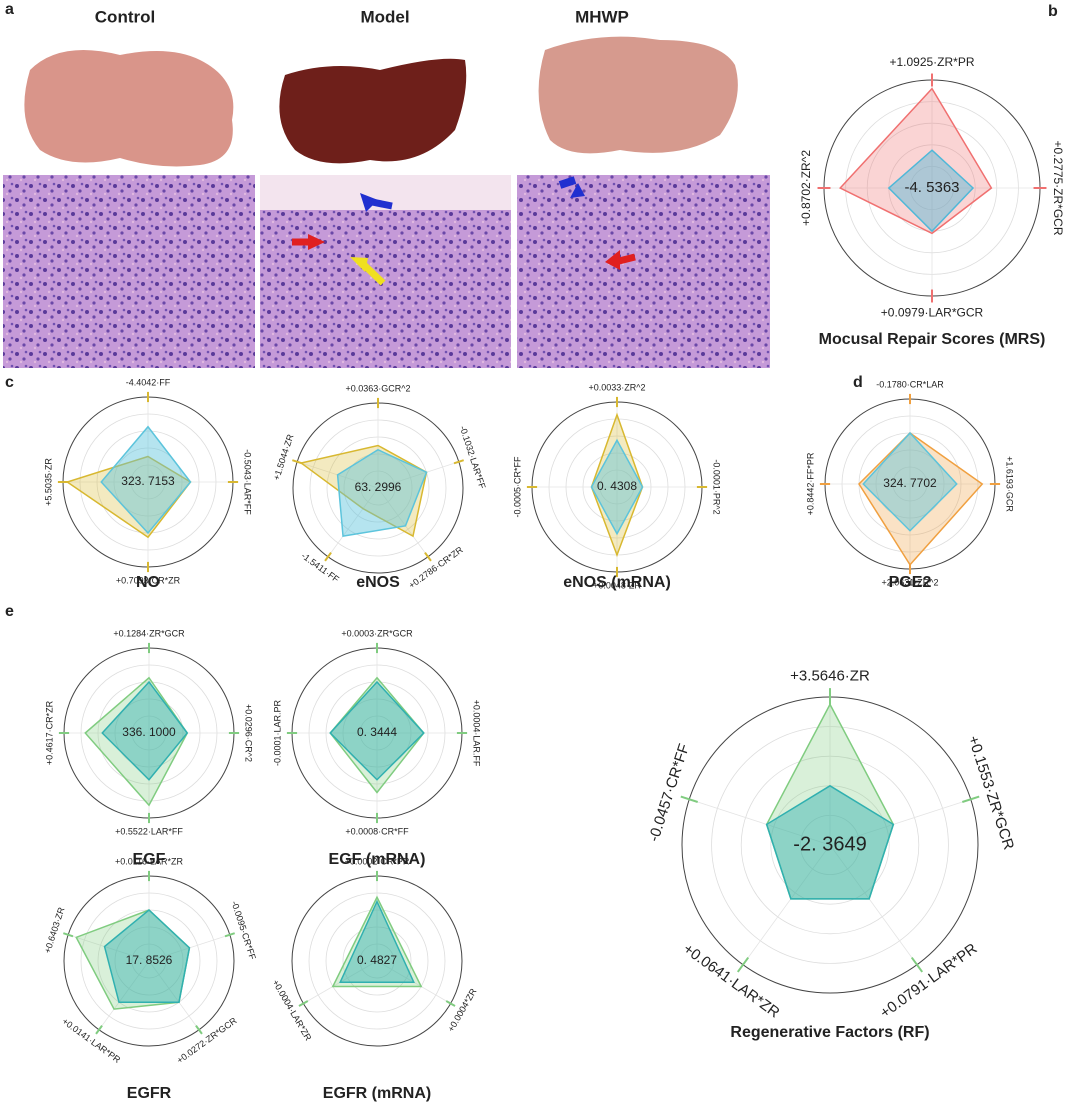 The width and height of the screenshot is (1065, 1105). I want to click on axis-label: -0.0001·LAR.PR, so click(277, 732).